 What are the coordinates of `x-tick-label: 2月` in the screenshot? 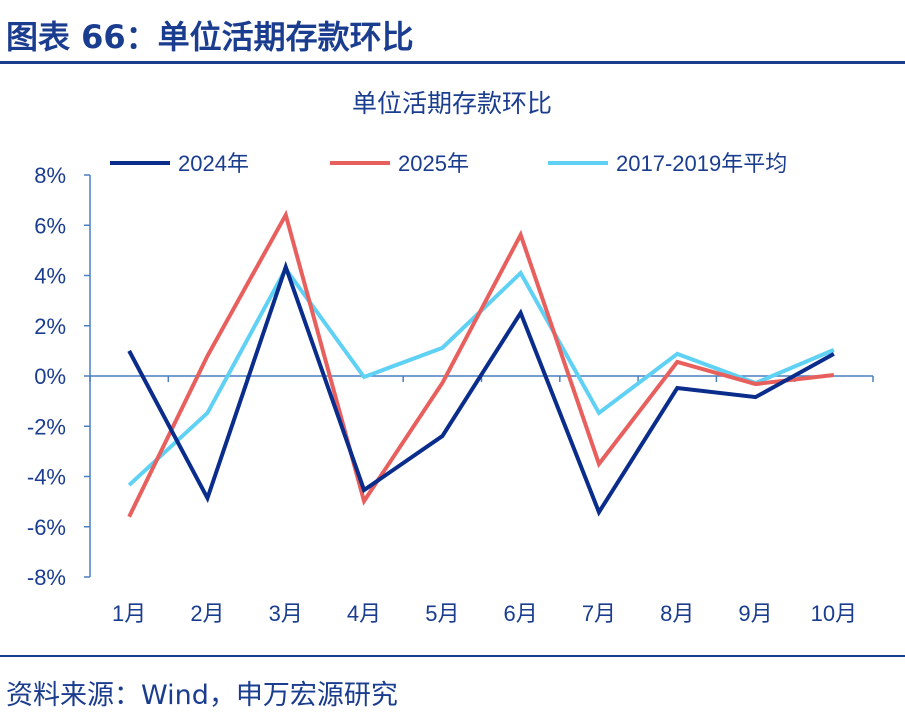 It's located at (207, 613).